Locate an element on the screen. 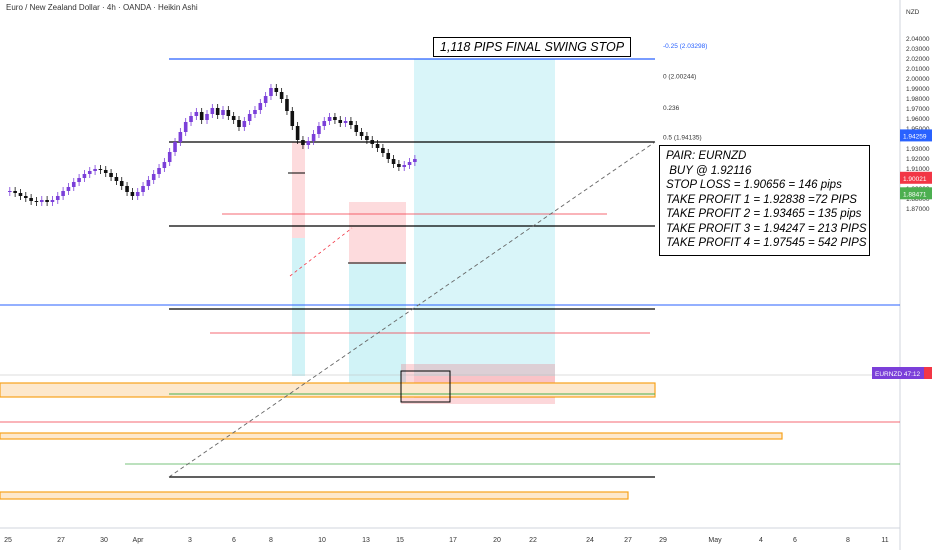 This screenshot has width=932, height=550. trade-note-line: STOP LOSS = 1.90656 = 146 pips is located at coordinates (754, 185).